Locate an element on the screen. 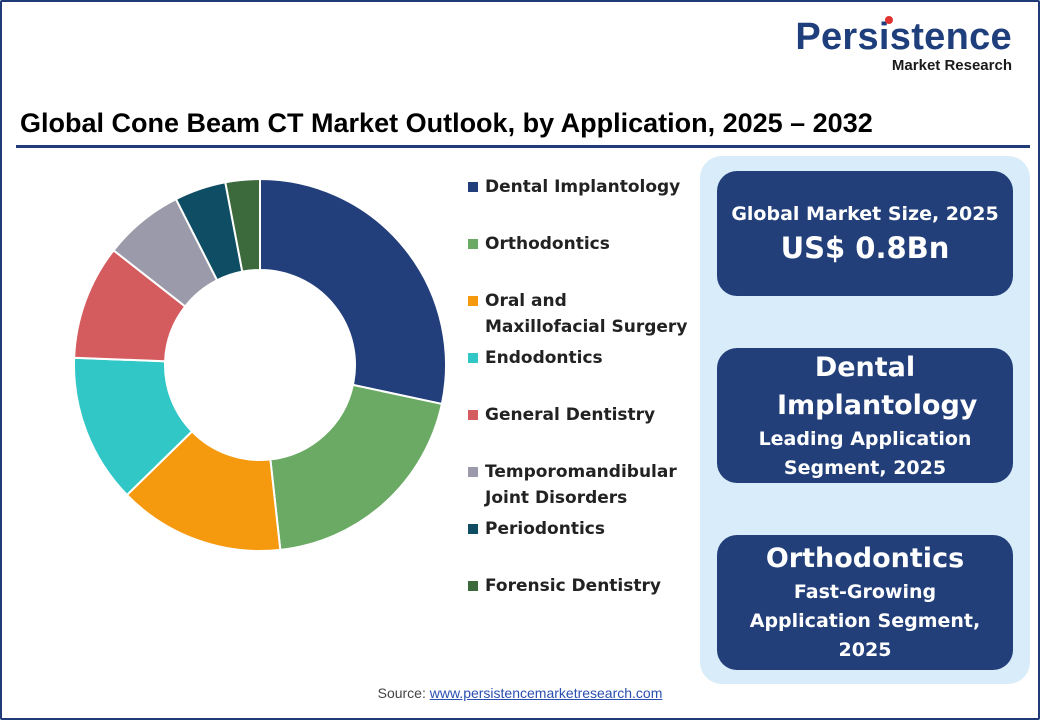 This screenshot has height=720, width=1040. legend-item: Dental Implantology is located at coordinates (574, 187).